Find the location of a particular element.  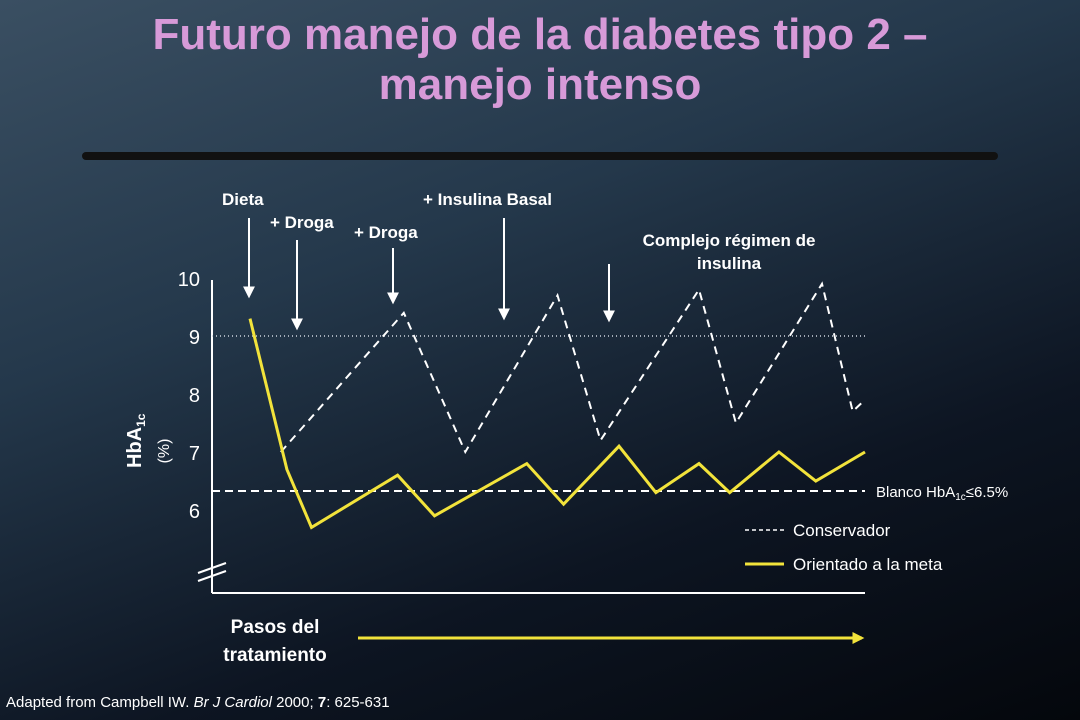

y-axis-label: HbA1c is located at coordinates (136, 440).